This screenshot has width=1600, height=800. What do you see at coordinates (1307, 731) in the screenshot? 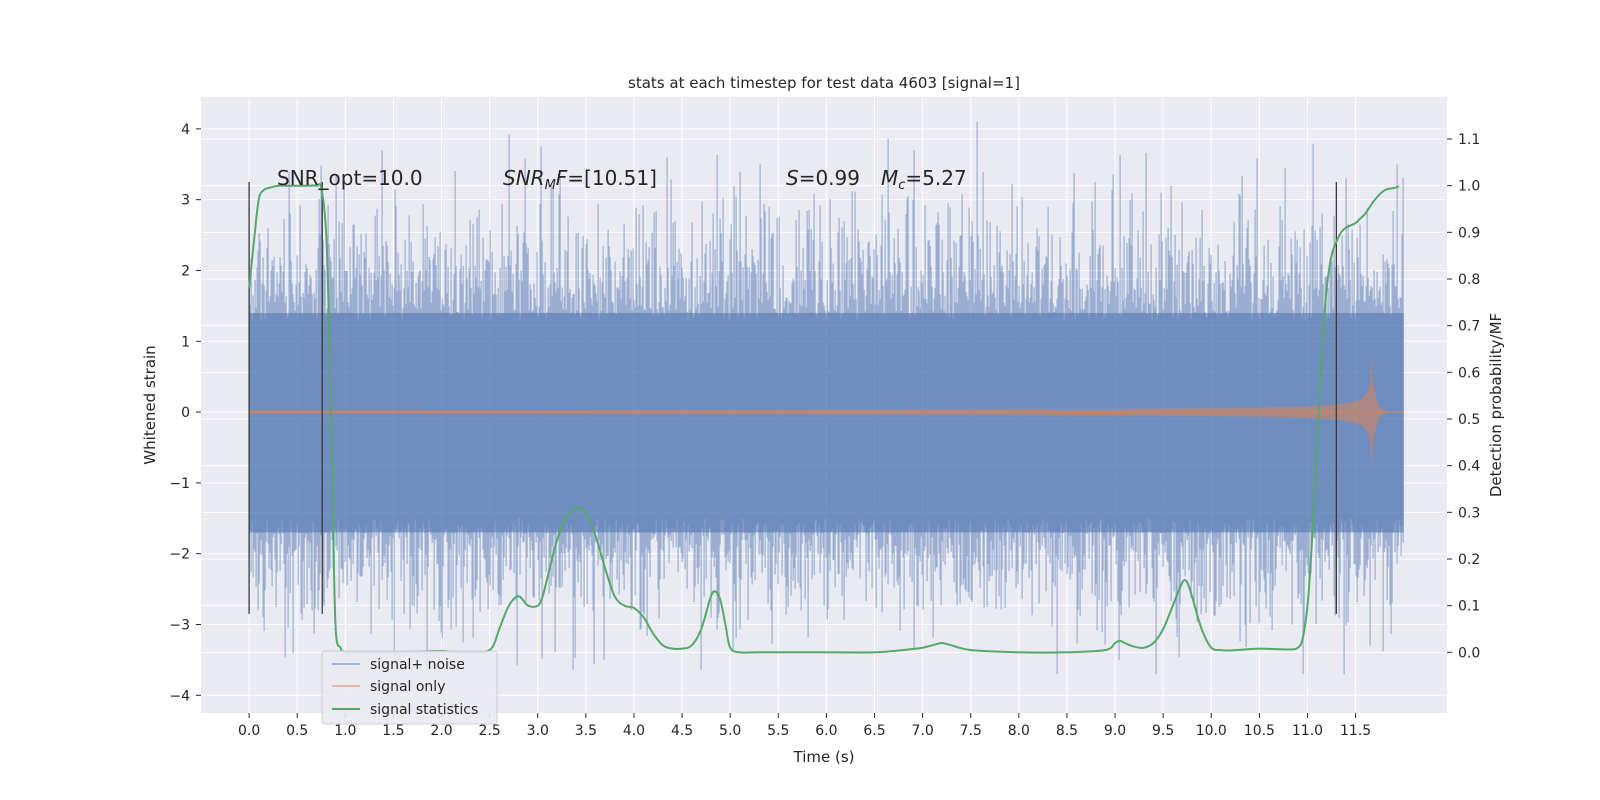
I see `x-tick-label: 11.0` at bounding box center [1307, 731].